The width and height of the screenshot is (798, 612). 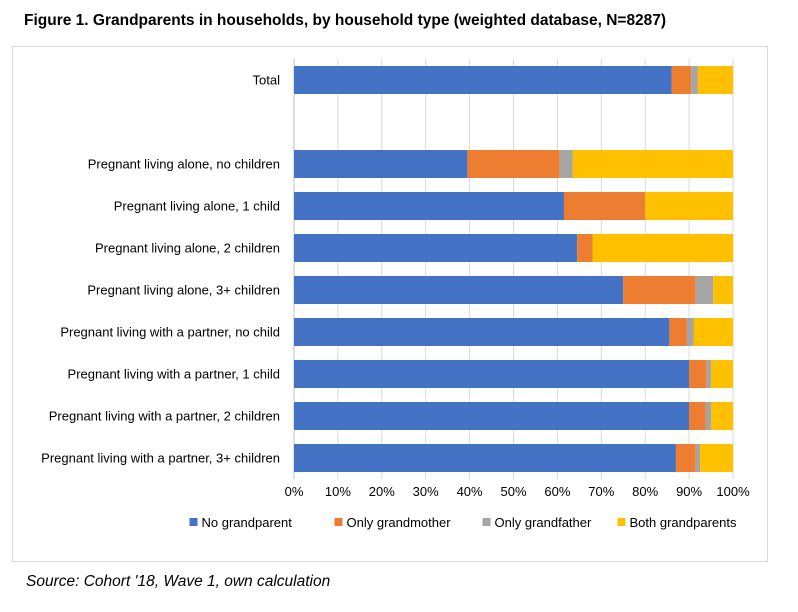 I want to click on x-tick-label: 10%, so click(x=338, y=491).